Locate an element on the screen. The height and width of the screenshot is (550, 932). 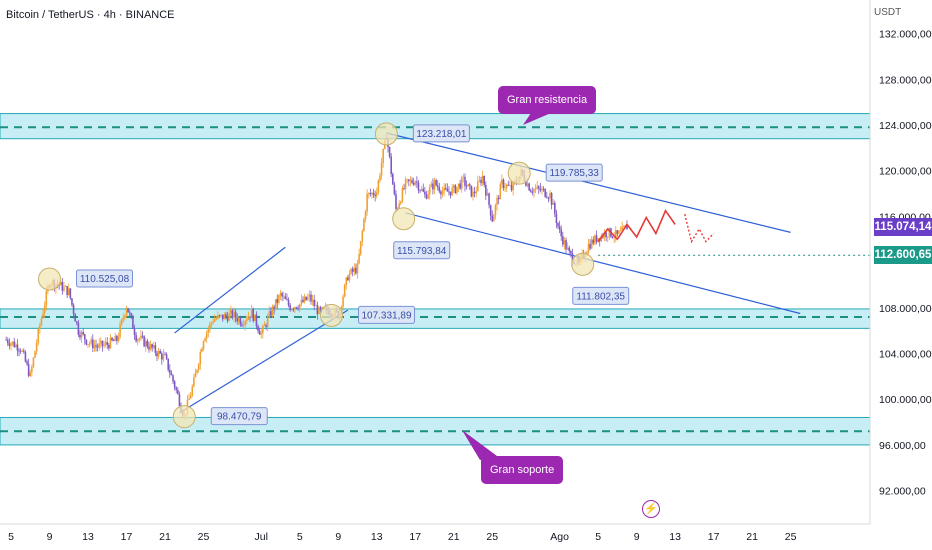
price-tick-label: 128.000,00 is located at coordinates (905, 80).